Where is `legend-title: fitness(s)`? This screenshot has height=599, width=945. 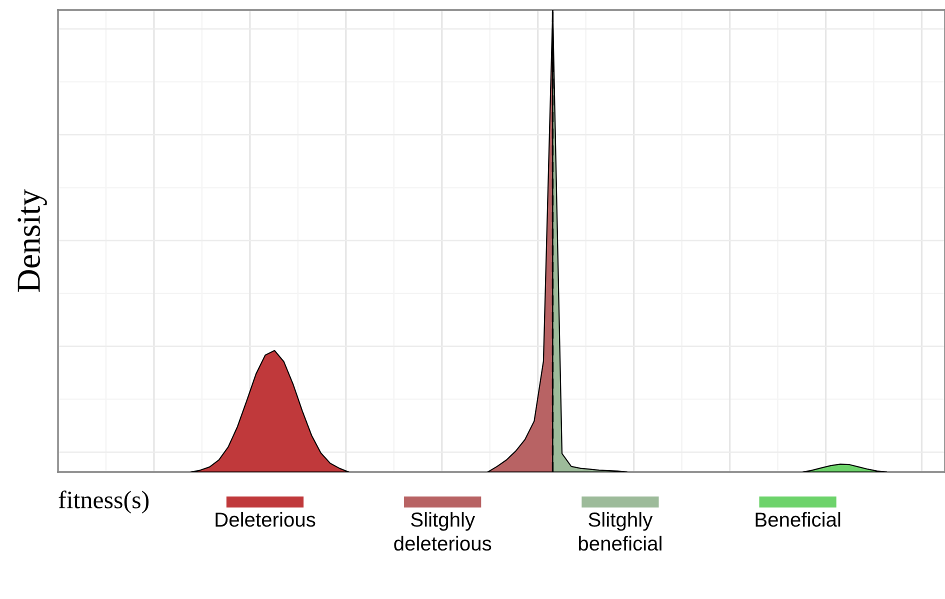
legend-title: fitness(s) is located at coordinates (103, 502).